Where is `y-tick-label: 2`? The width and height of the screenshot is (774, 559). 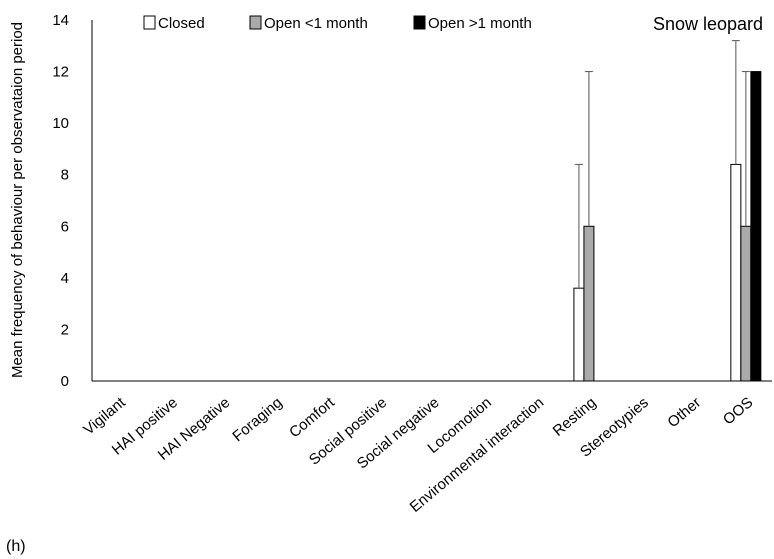 y-tick-label: 2 is located at coordinates (65, 329).